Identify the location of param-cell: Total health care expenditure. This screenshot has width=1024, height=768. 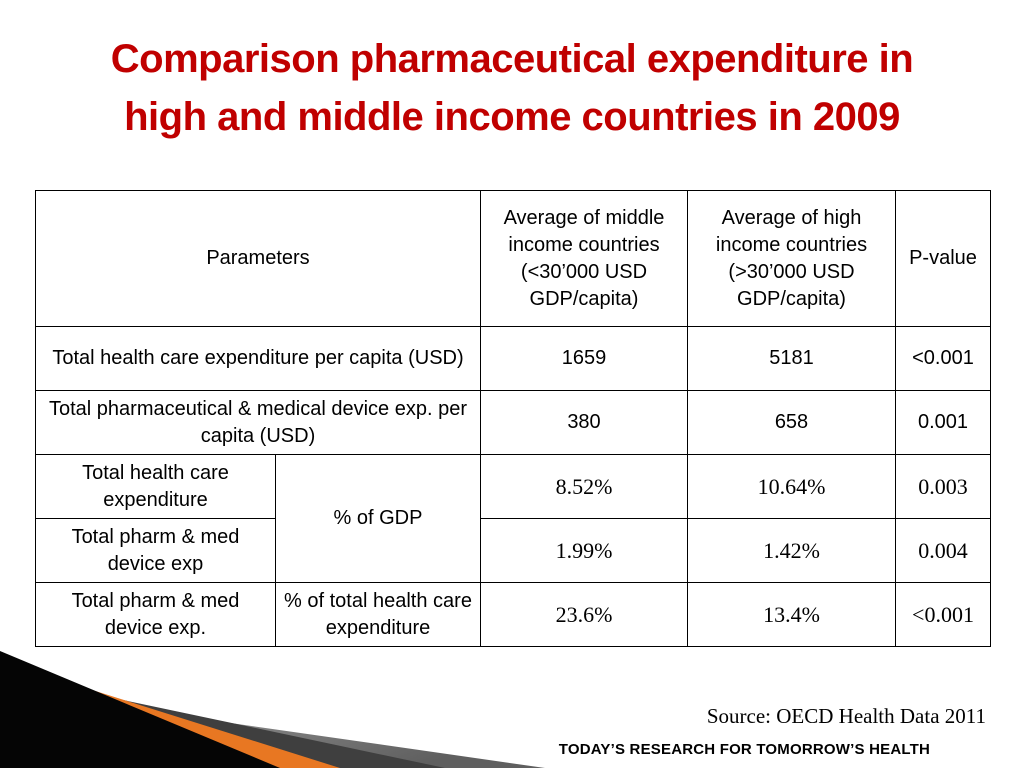
(155, 486).